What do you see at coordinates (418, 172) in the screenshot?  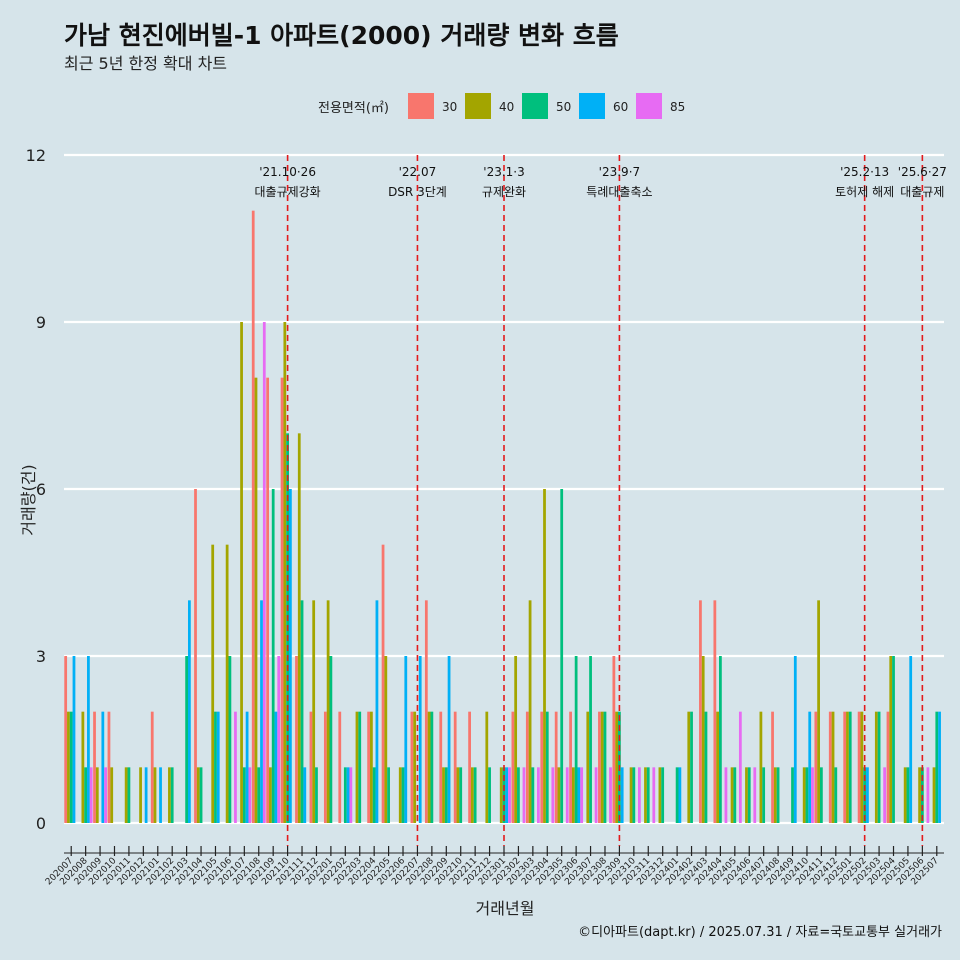 I see `event-date: '22.07` at bounding box center [418, 172].